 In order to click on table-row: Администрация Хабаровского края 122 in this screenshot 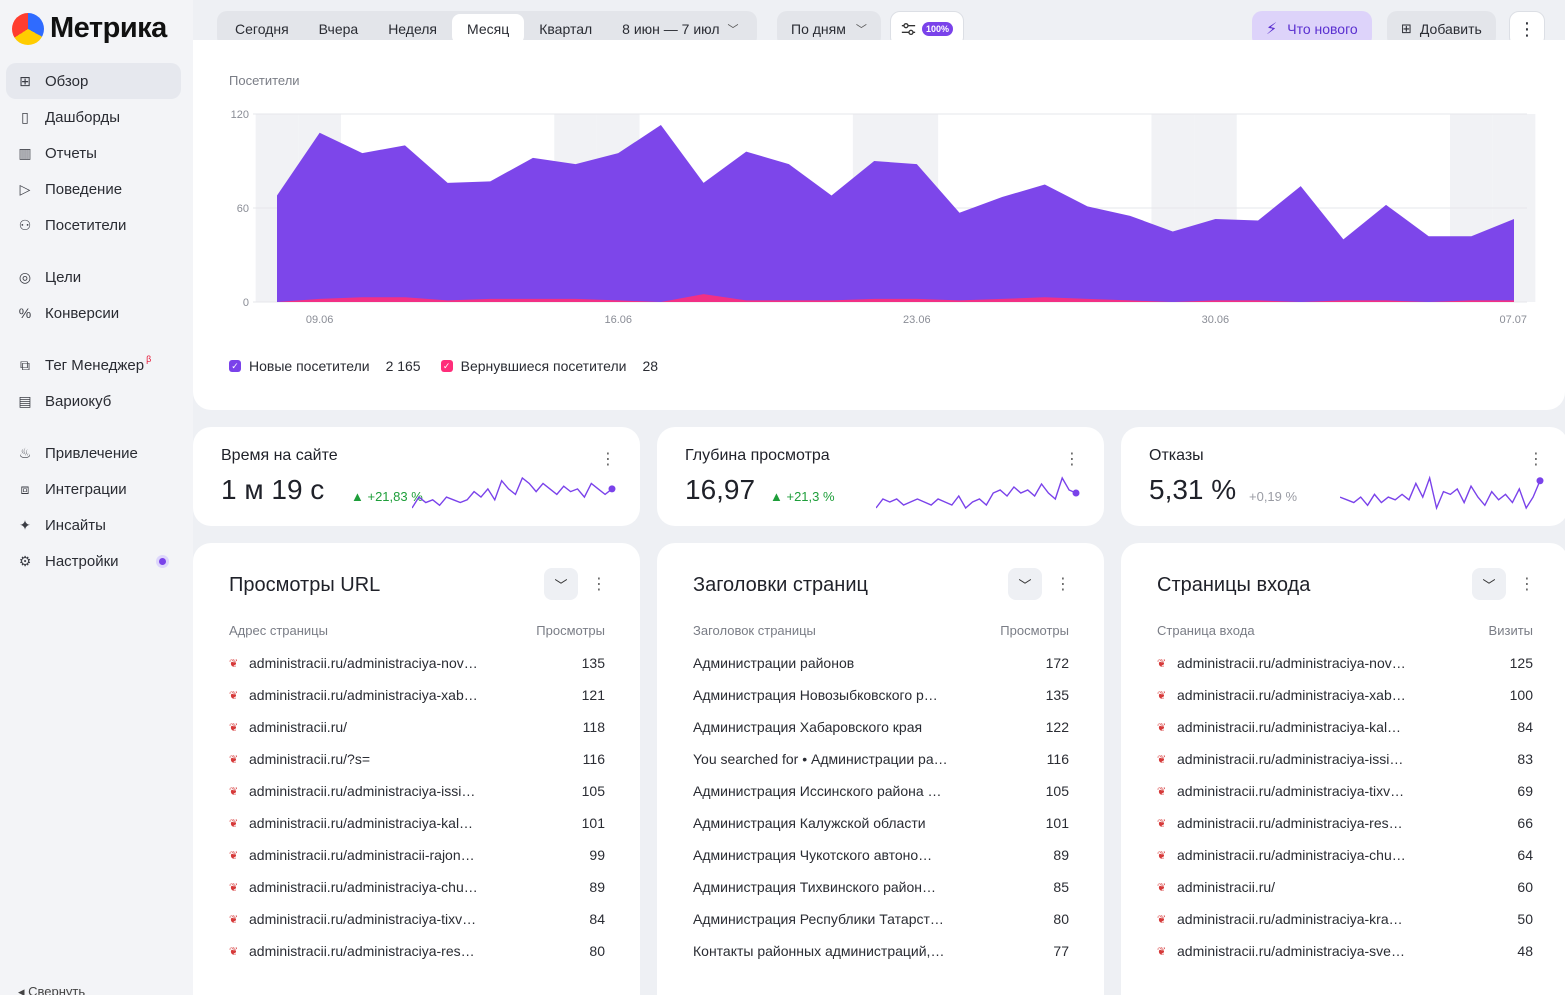, I will do `click(881, 727)`.